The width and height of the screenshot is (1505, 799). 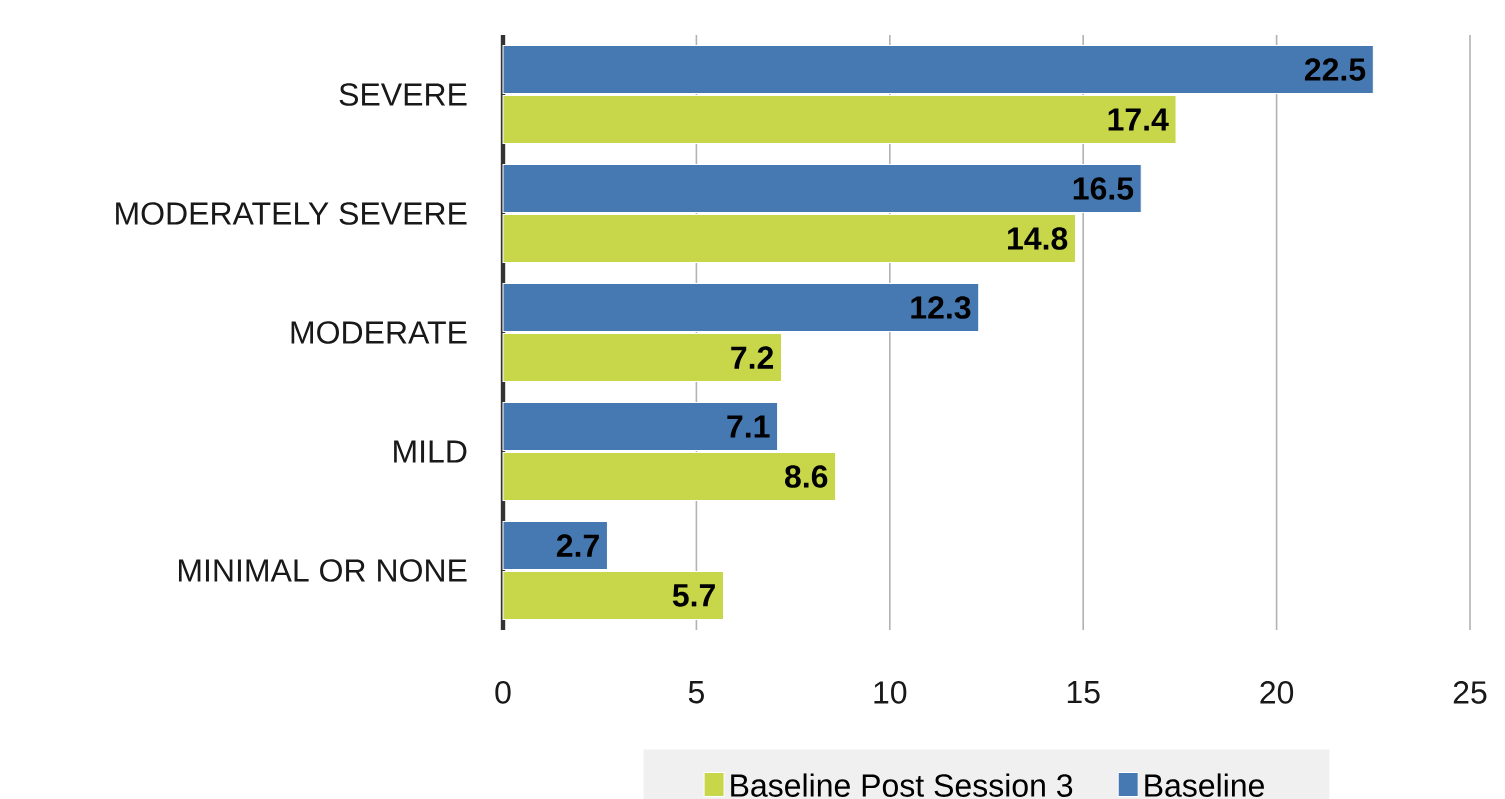 What do you see at coordinates (941, 307) in the screenshot?
I see `data-label: 12.3` at bounding box center [941, 307].